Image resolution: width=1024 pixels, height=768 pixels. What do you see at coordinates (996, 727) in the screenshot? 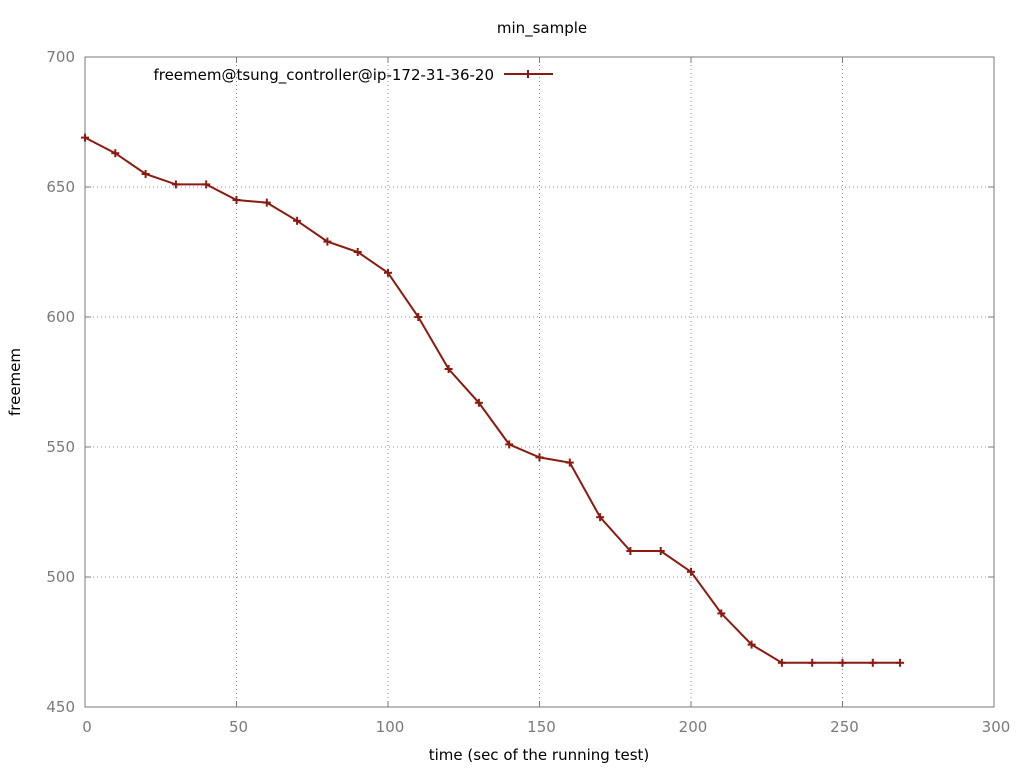
I see `x-tick-label: 300` at bounding box center [996, 727].